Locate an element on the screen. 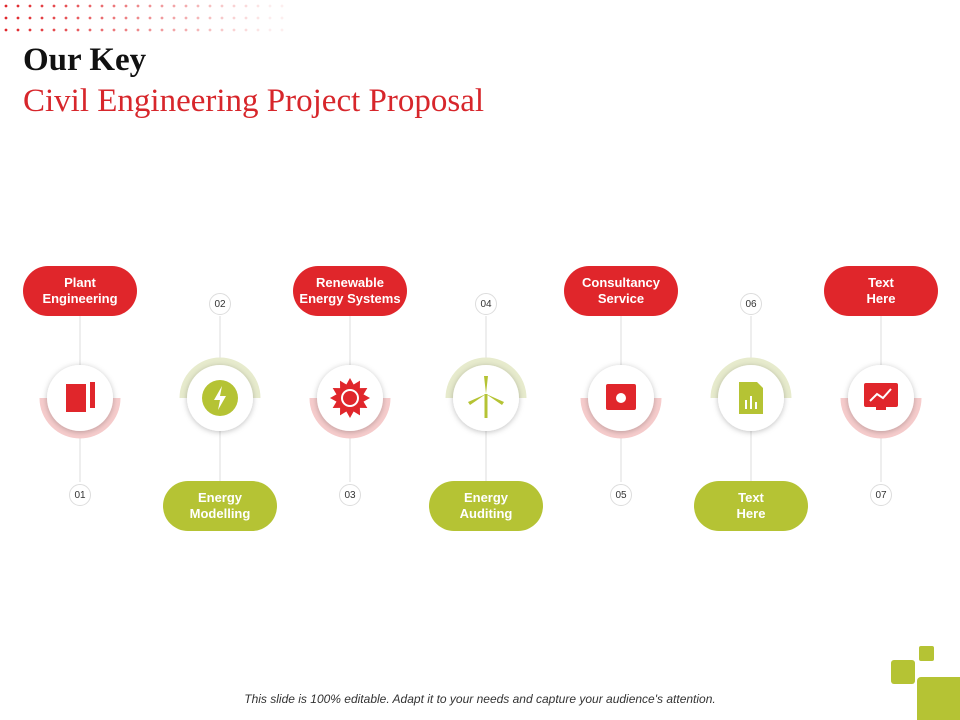  step-number: 04 is located at coordinates (486, 304).